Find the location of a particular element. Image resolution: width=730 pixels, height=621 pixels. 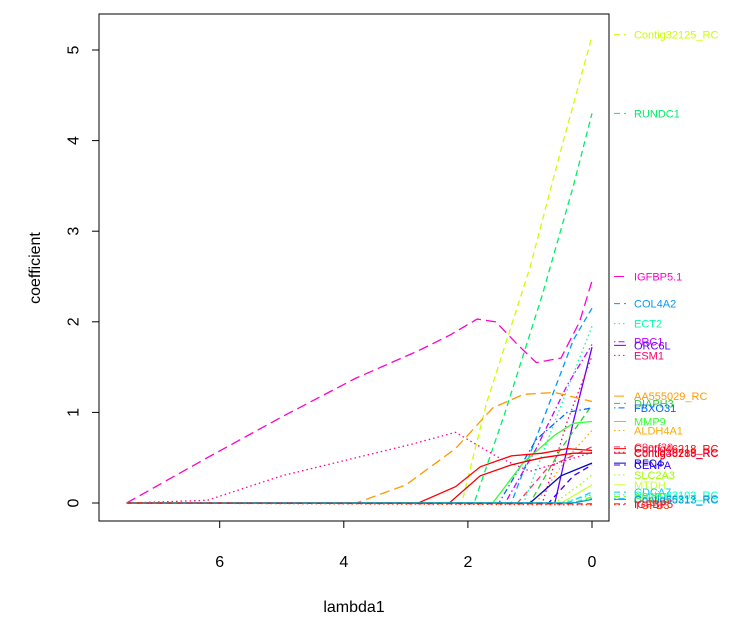

series-label-11: MMP9 is located at coordinates (650, 422).